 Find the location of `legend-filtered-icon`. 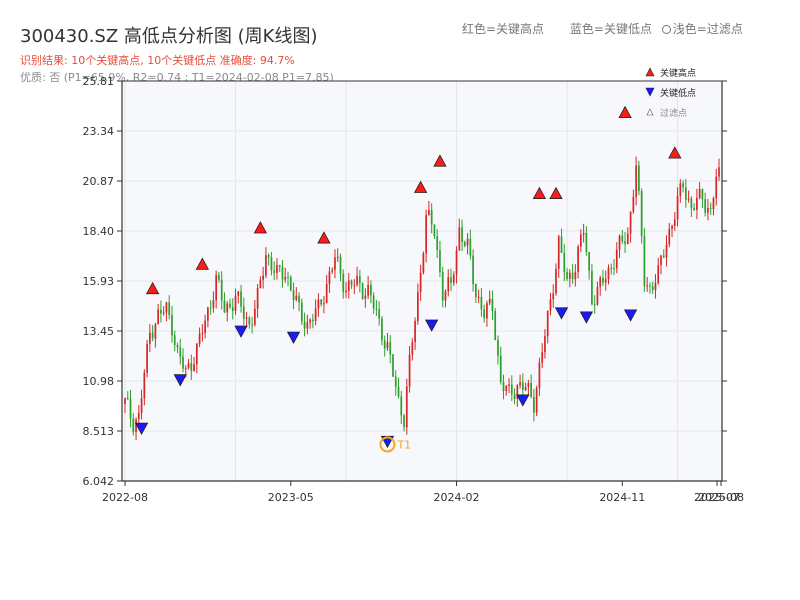

legend-filtered-icon is located at coordinates (650, 112).